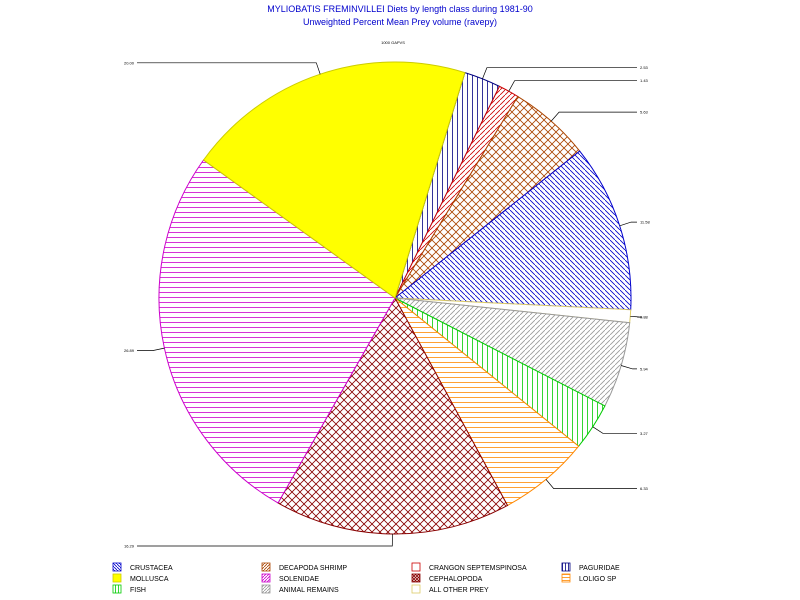  I want to click on group-label: 1000 GAPVS, so click(393, 42).